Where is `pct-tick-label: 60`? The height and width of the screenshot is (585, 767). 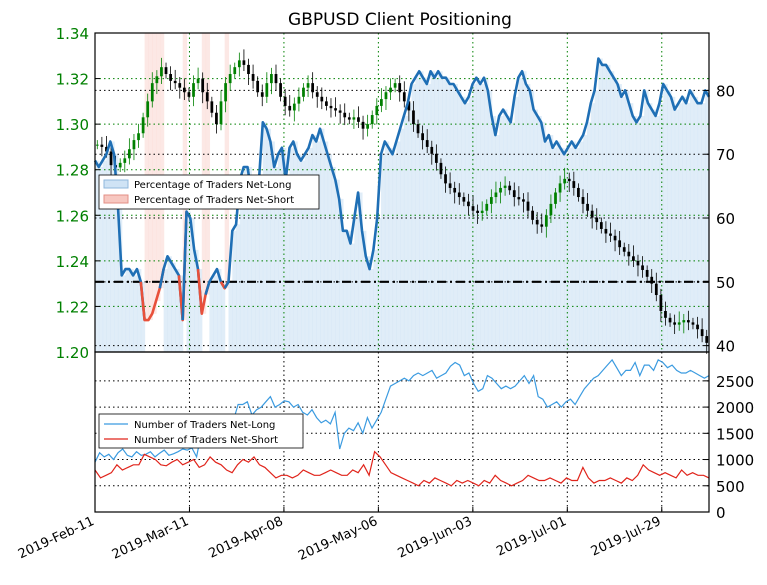
pct-tick-label: 60 is located at coordinates (725, 219).